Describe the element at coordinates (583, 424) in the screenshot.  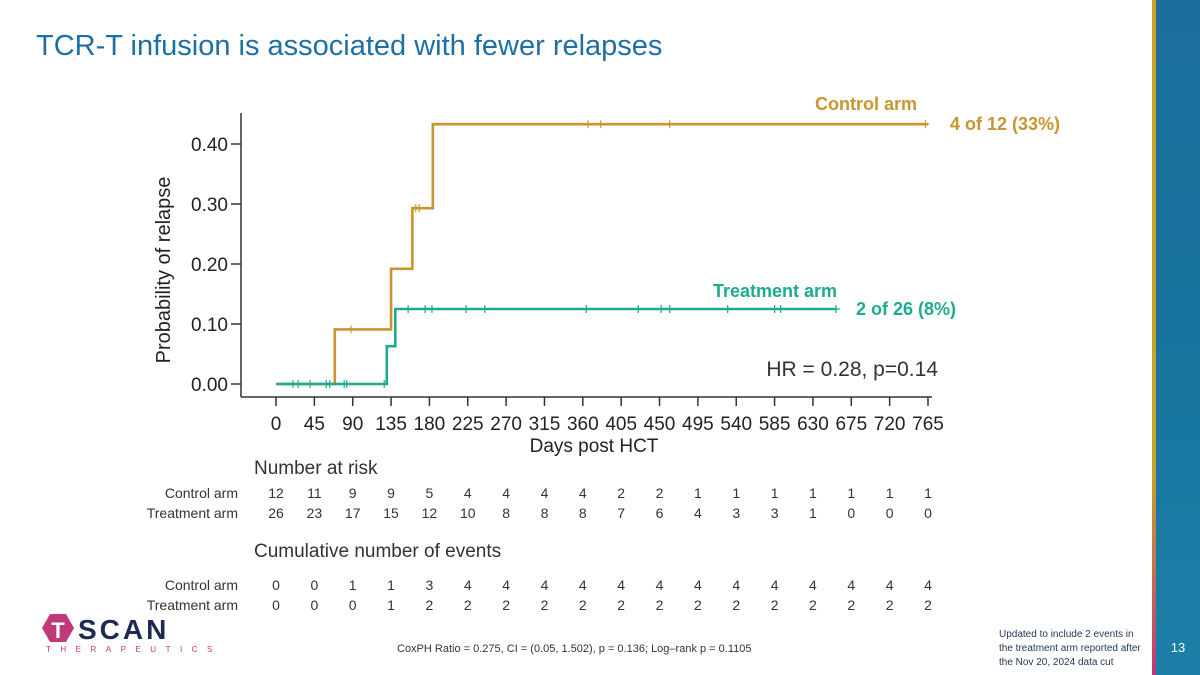
I see `x-tick-label: 360` at that location.